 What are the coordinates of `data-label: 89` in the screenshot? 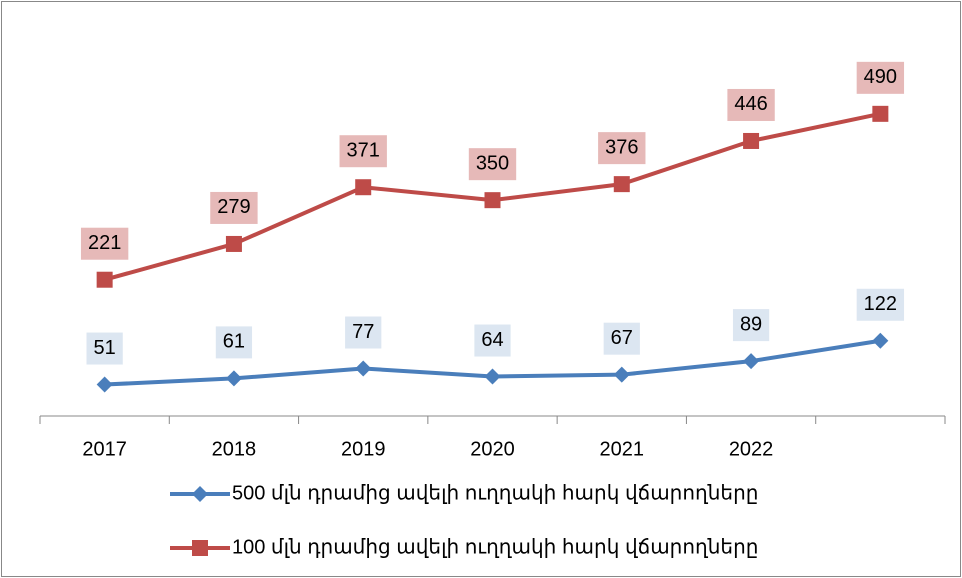 It's located at (751, 324).